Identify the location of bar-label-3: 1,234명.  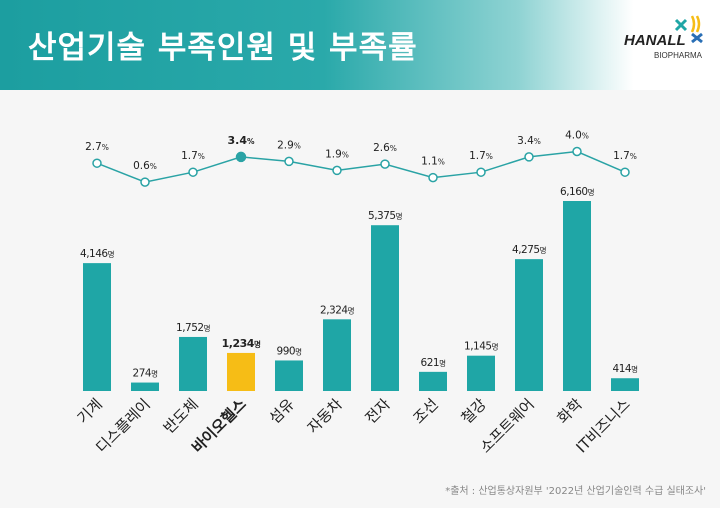
(241, 343).